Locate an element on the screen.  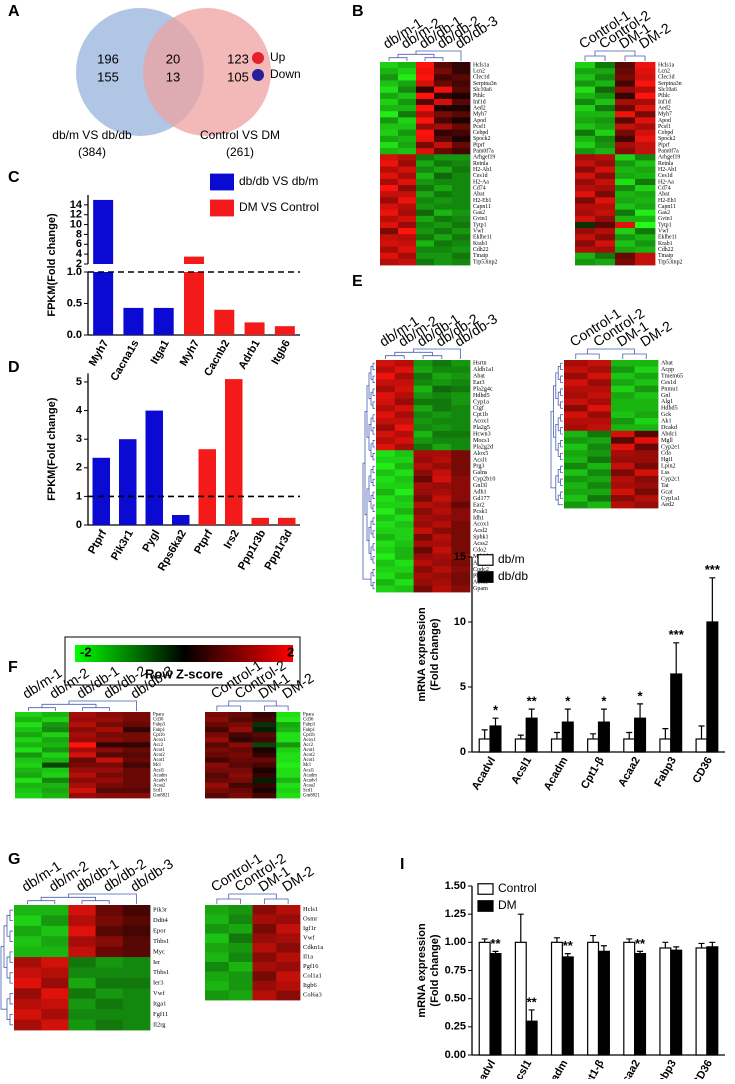
gene-label: Igf1r is located at coordinates (310, 928).